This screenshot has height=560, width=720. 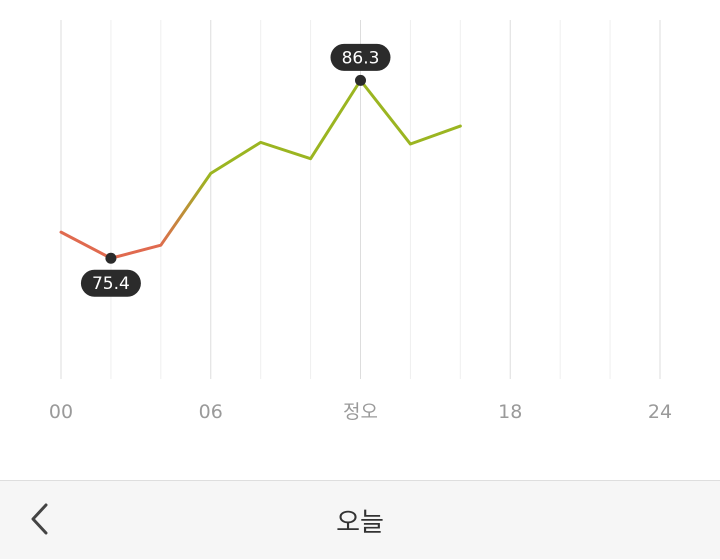 I want to click on data-label: 86.3, so click(x=361, y=58).